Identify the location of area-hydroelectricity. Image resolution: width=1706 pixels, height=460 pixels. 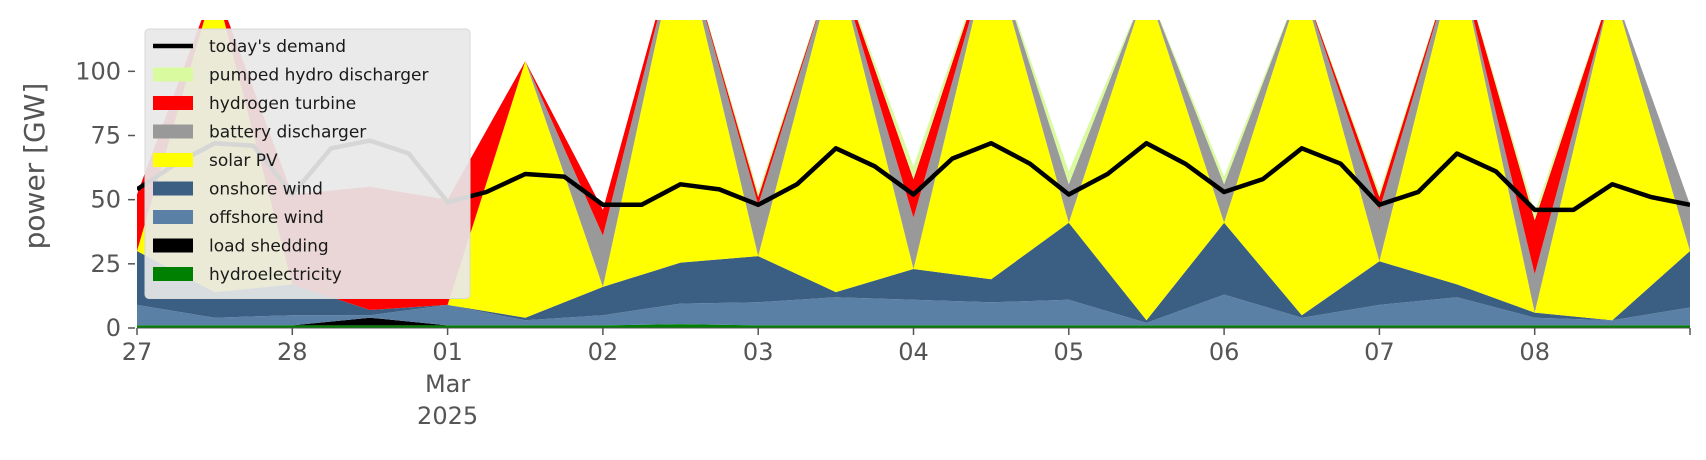
(913, 326).